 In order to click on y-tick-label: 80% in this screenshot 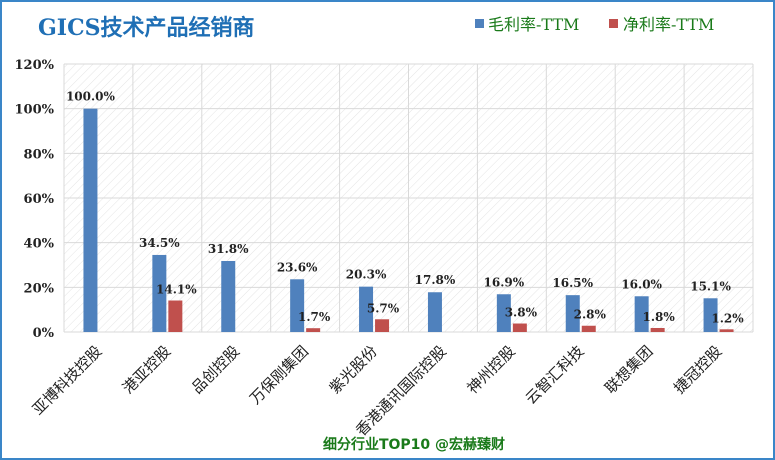, I will do `click(39, 154)`.